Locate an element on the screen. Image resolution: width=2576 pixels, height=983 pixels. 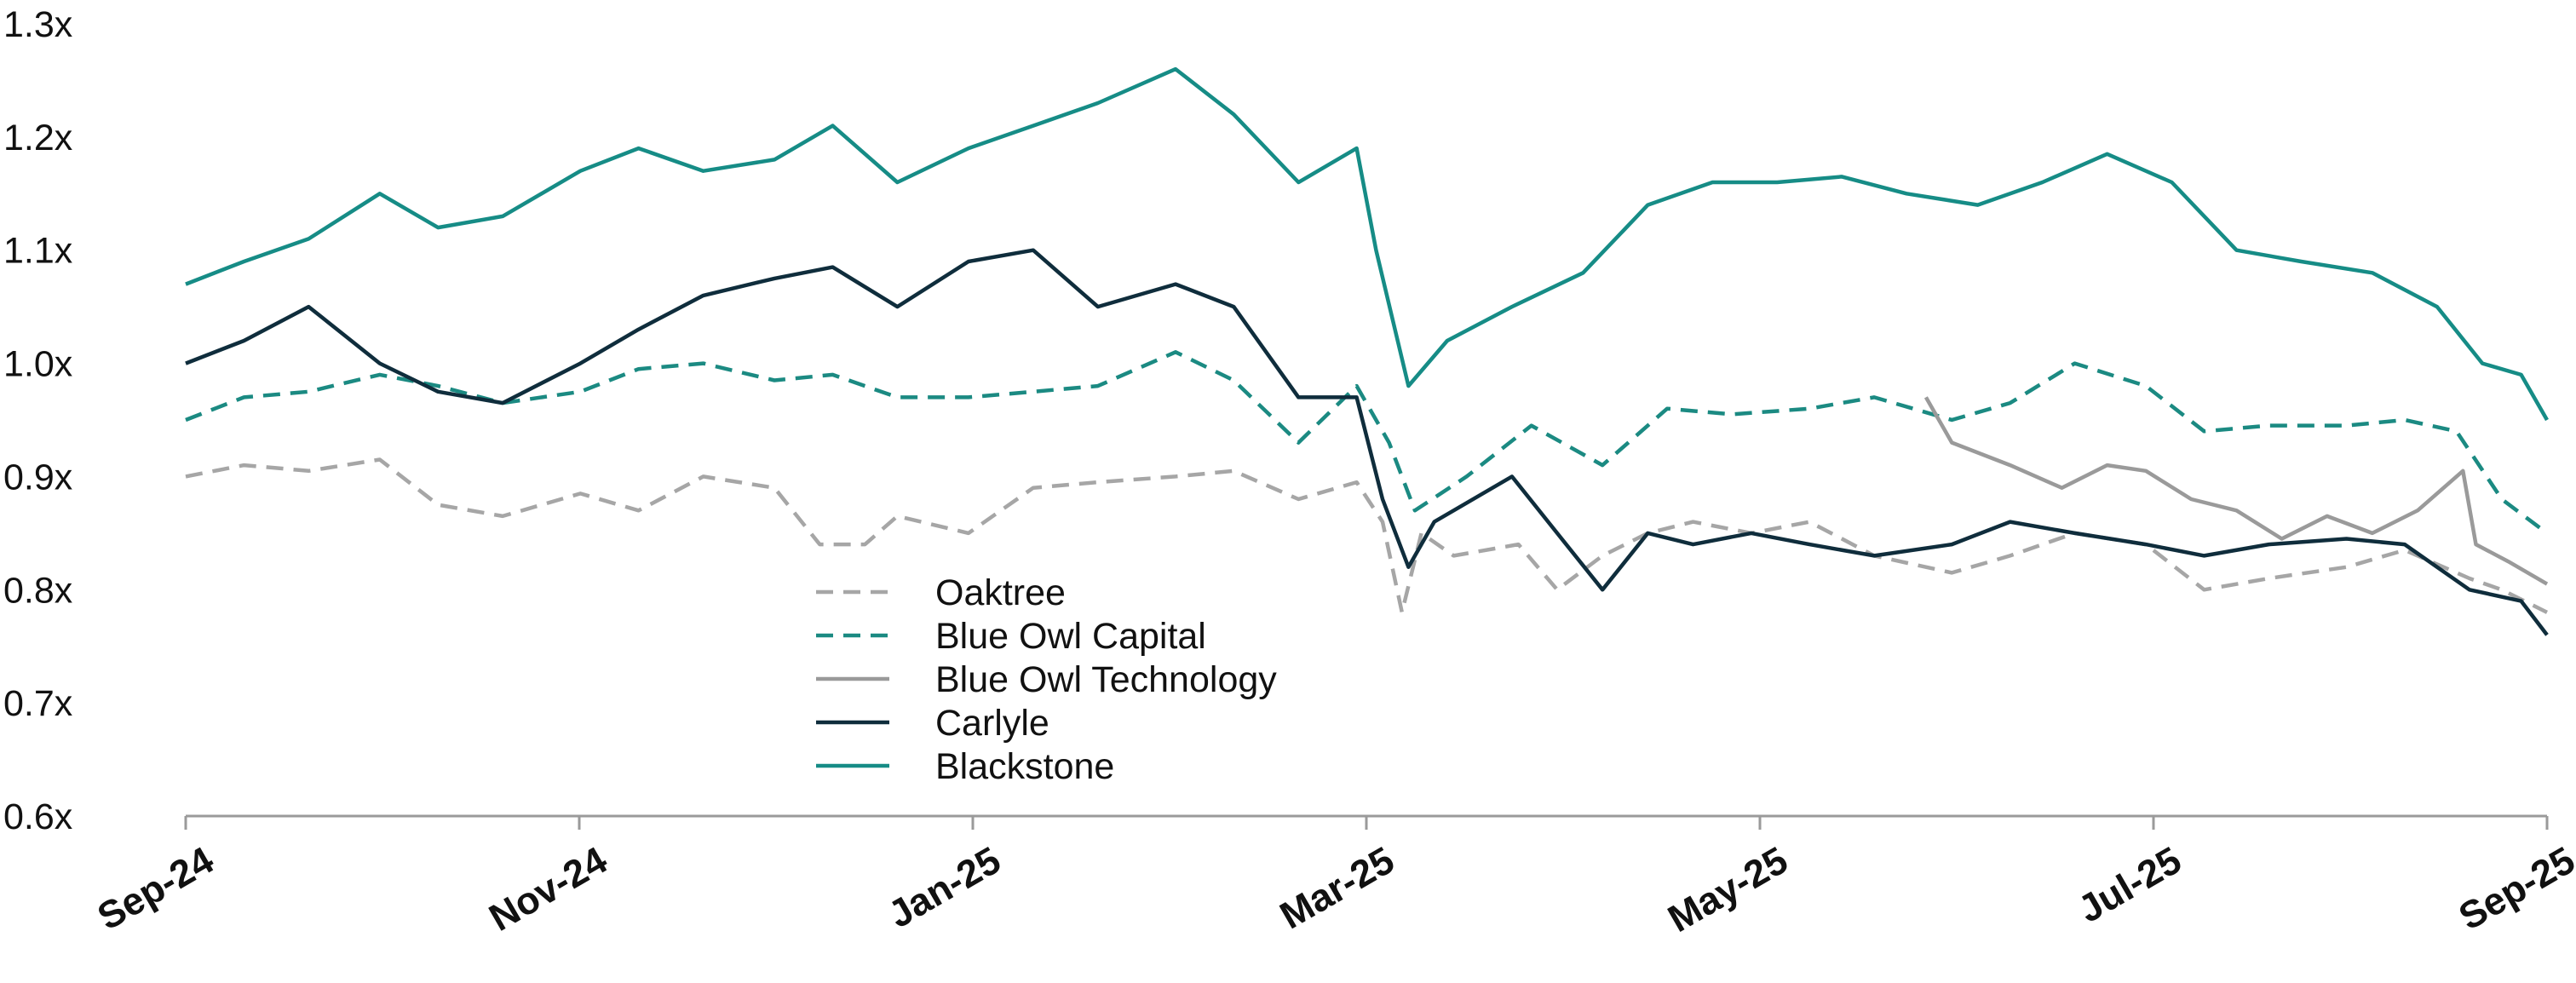
legend-label: Carlyle is located at coordinates (992, 723).